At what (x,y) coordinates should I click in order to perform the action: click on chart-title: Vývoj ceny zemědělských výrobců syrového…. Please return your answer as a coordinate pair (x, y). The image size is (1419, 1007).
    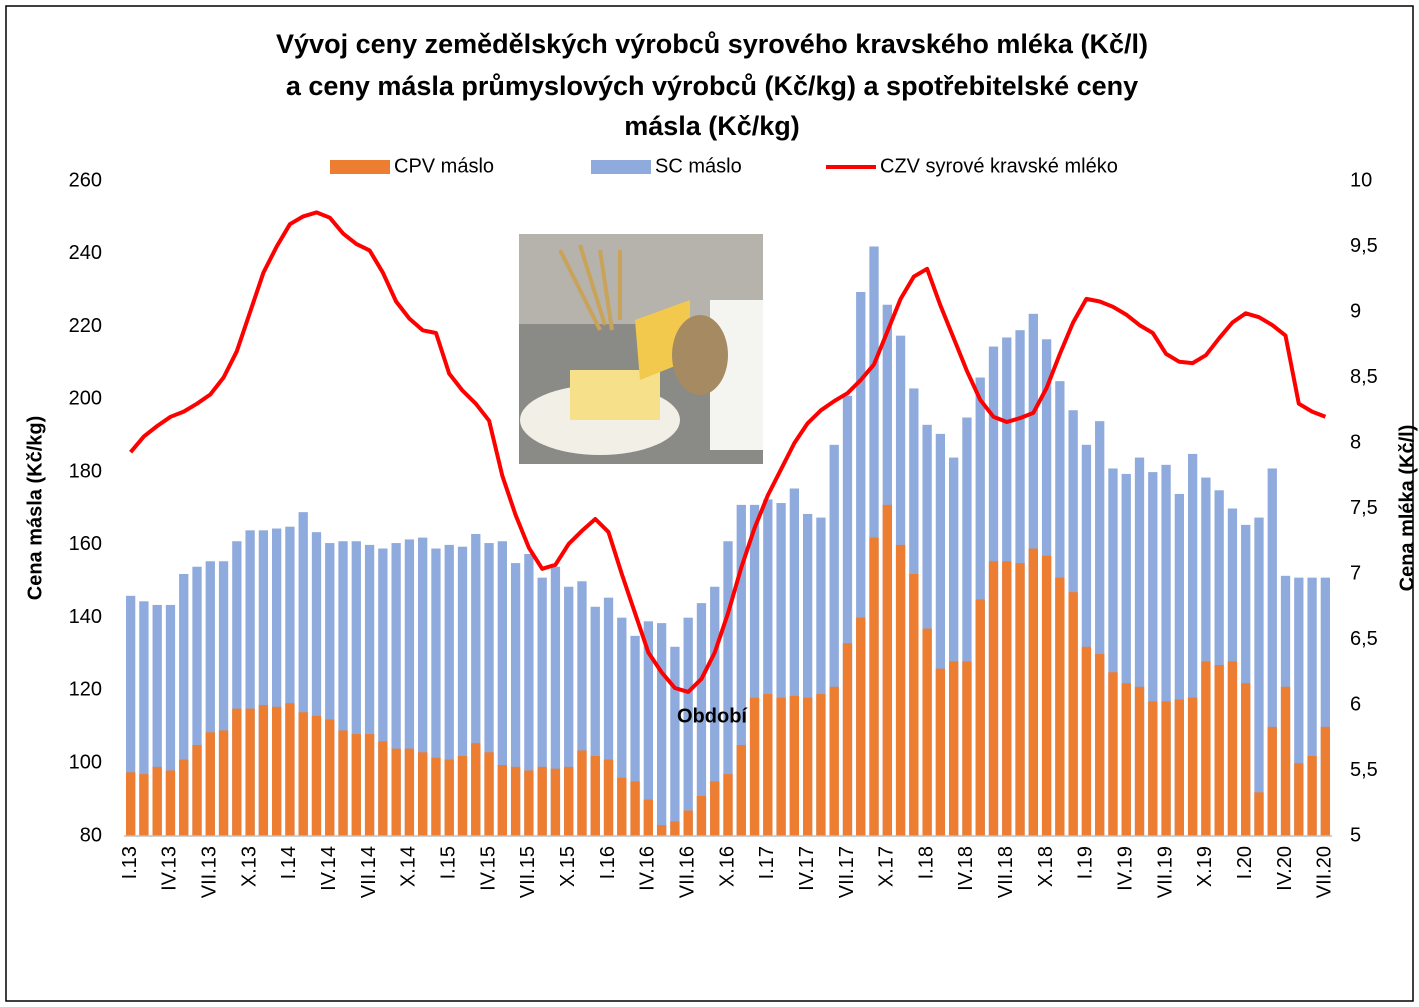
    Looking at the image, I should click on (712, 44).